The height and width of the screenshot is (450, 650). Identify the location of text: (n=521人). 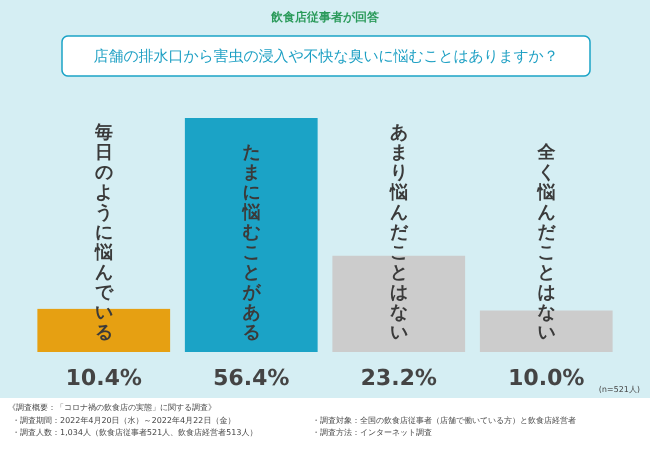
(619, 389).